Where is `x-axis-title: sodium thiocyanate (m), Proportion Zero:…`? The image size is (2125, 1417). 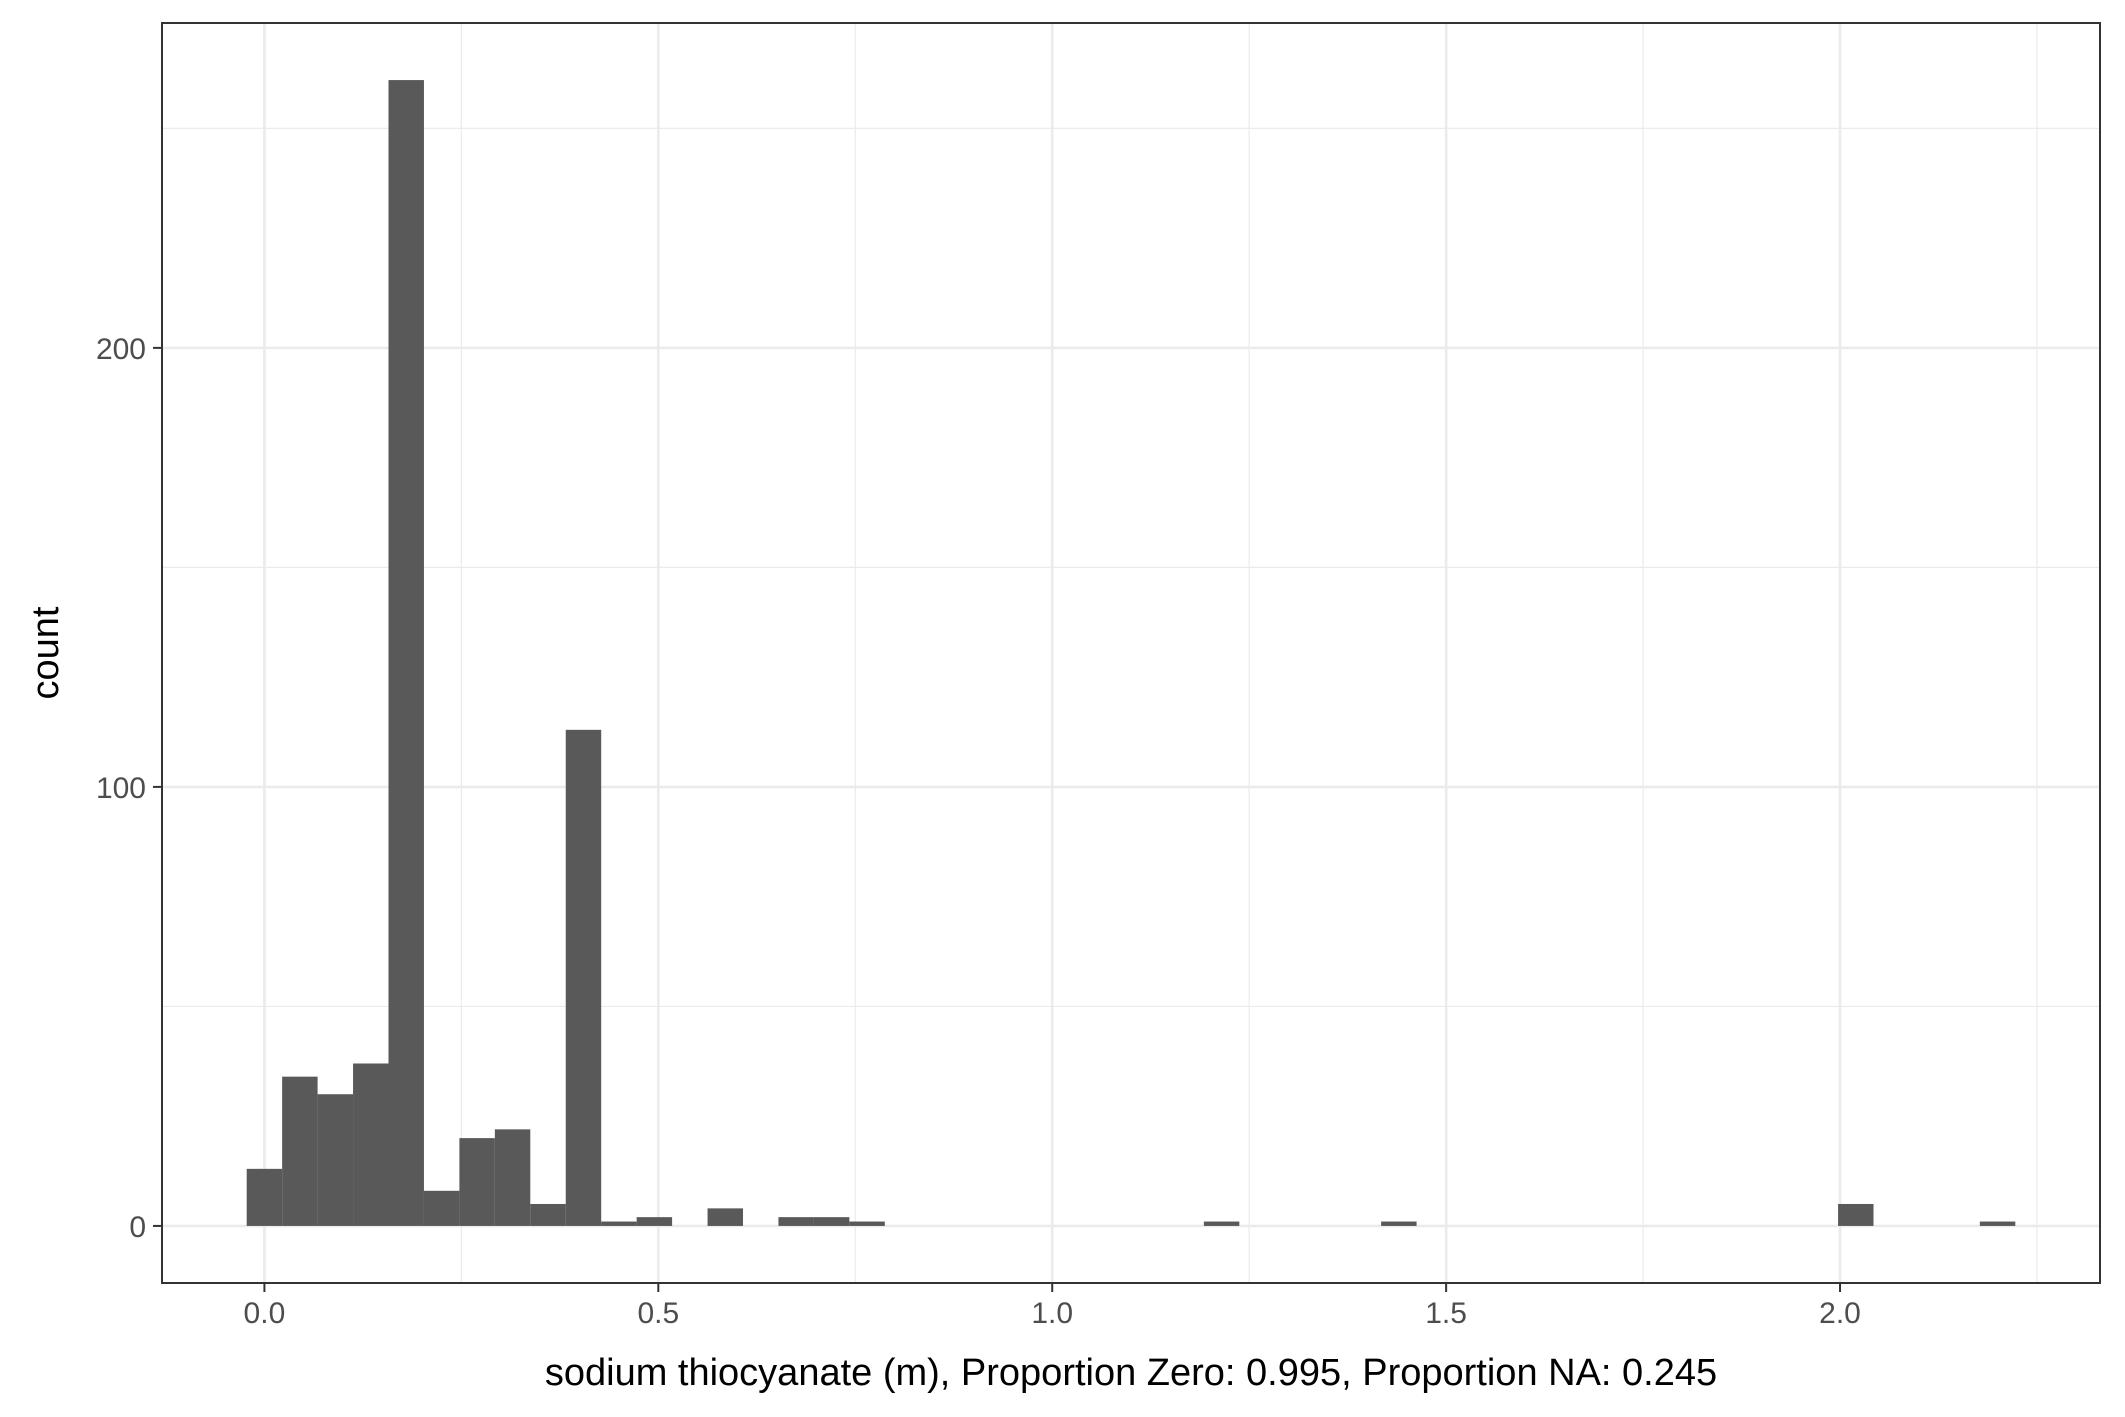
x-axis-title: sodium thiocyanate (m), Proportion Zero:… is located at coordinates (1131, 1373).